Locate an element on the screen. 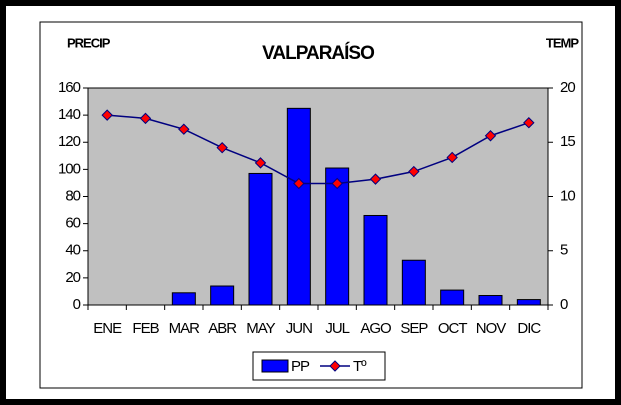  y2-tick-label: 15 is located at coordinates (567, 141).